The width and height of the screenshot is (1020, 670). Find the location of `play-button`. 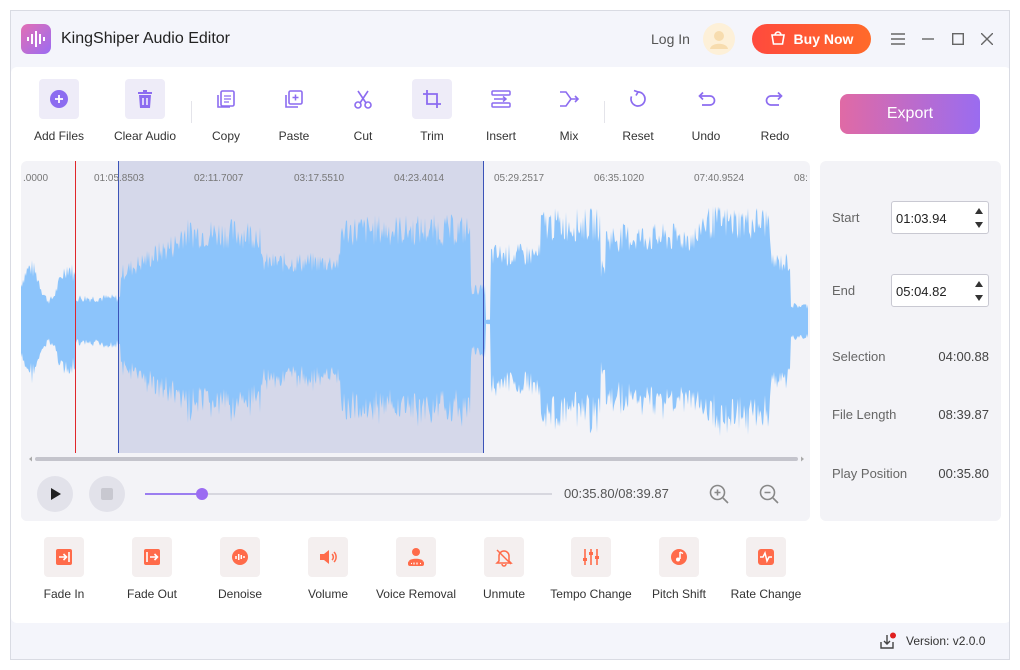

play-button is located at coordinates (55, 494).